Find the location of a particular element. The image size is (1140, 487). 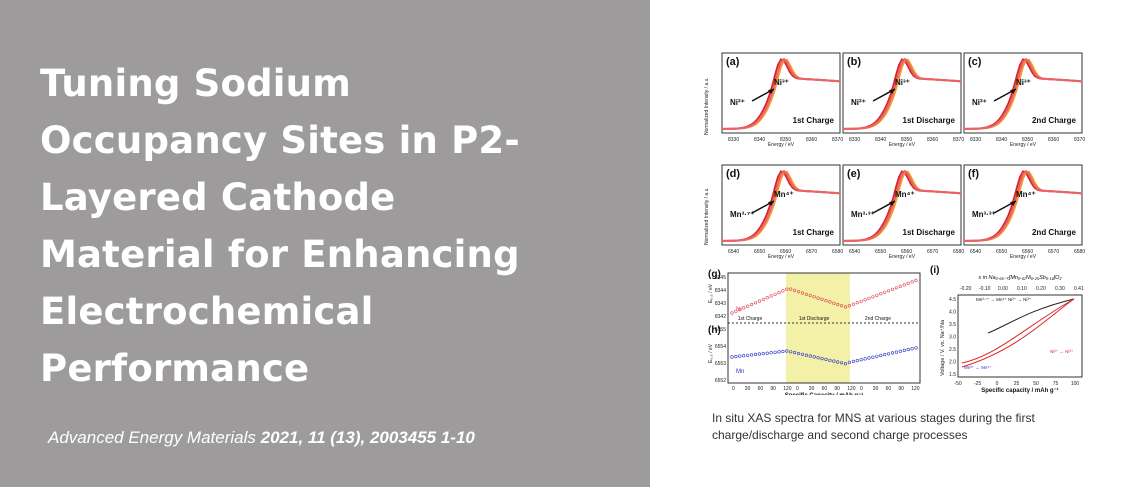

i-x-tick: -50 is located at coordinates (957, 384).